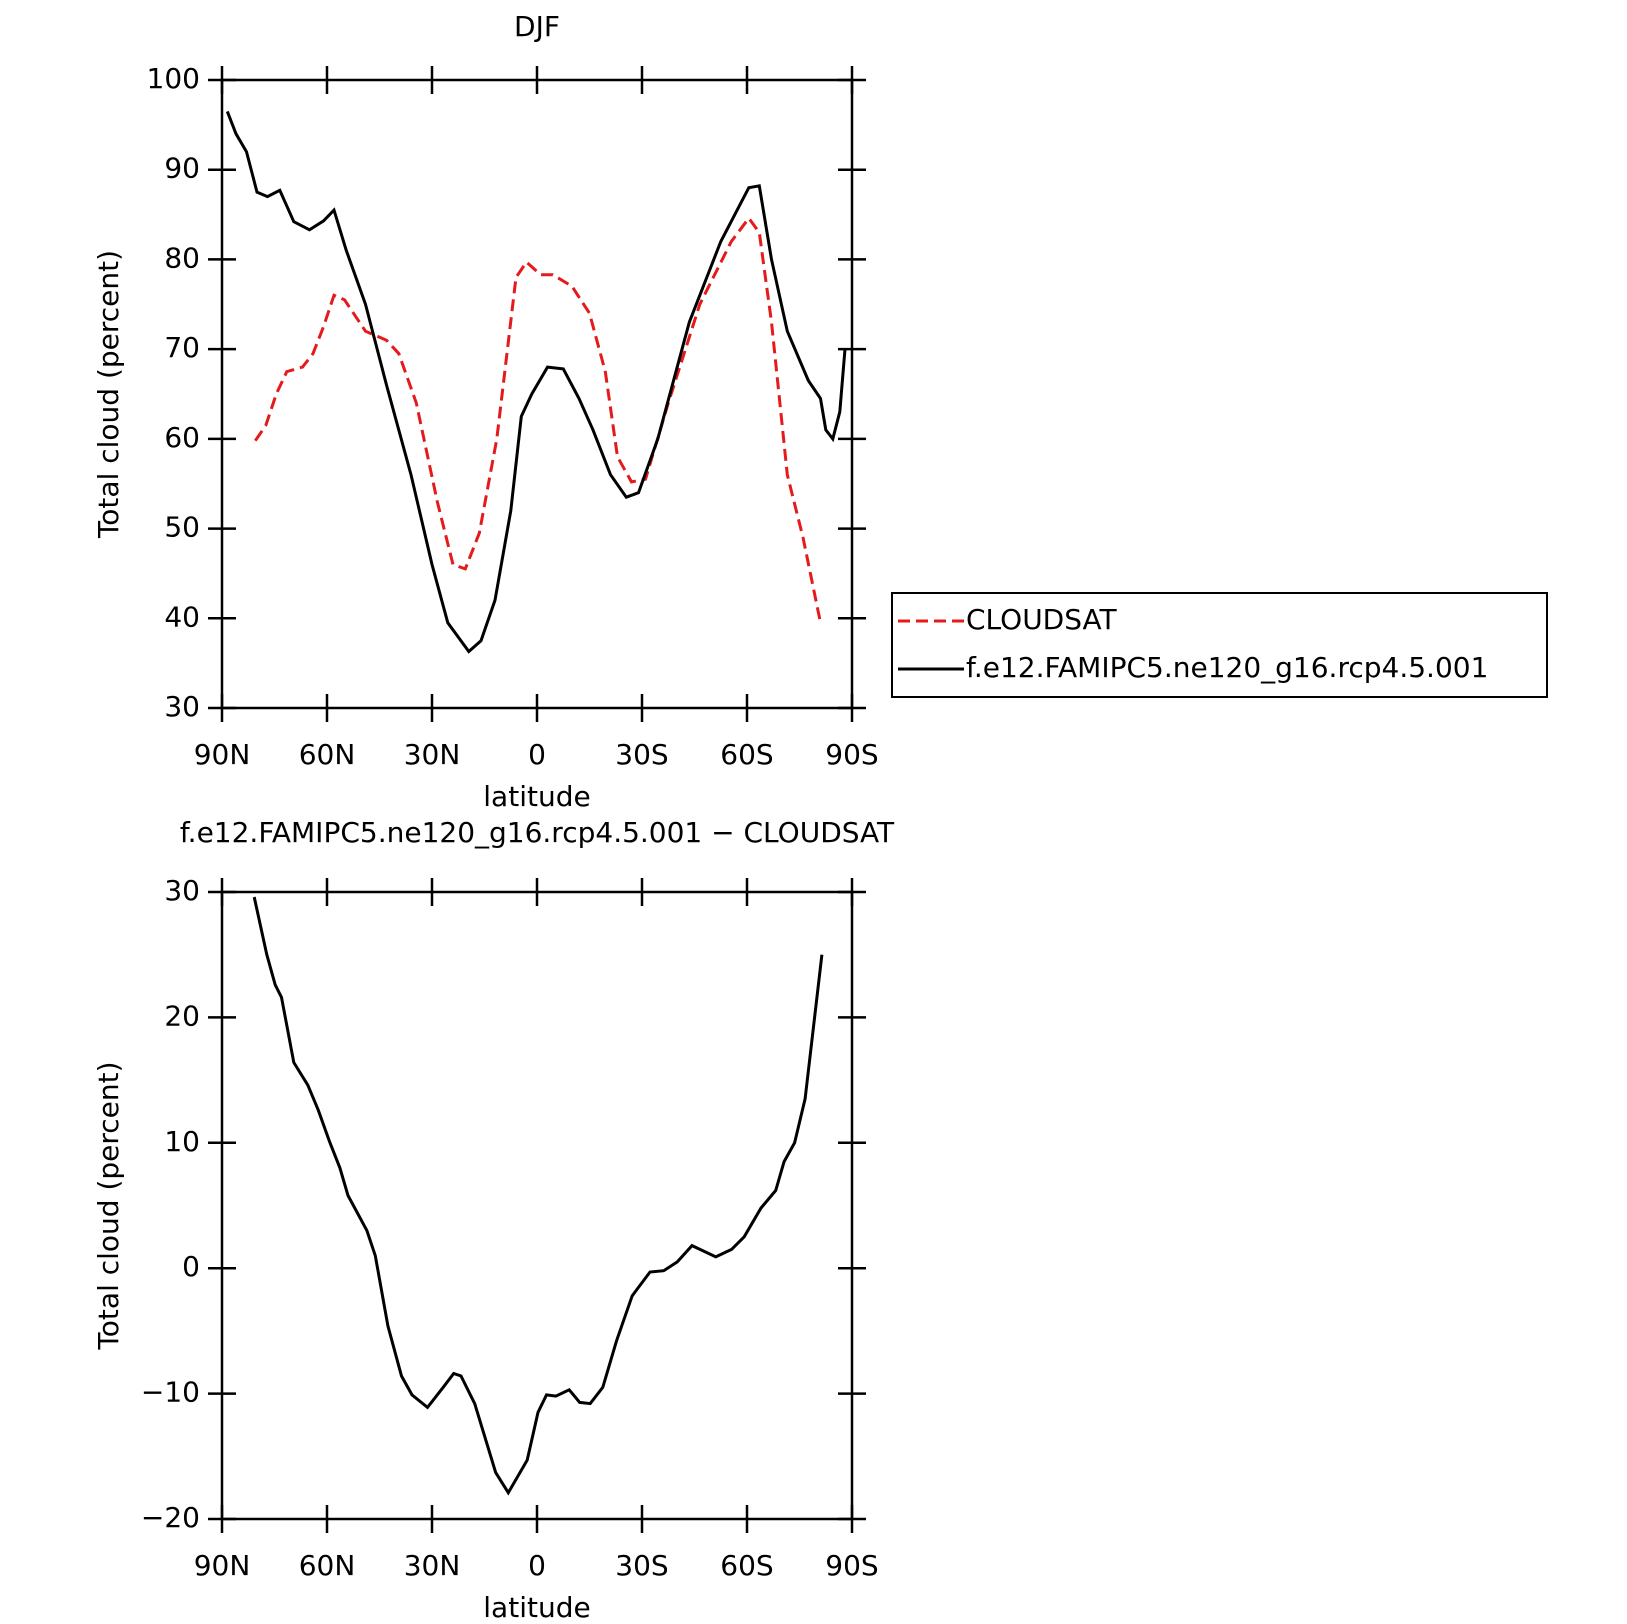 This screenshot has width=1627, height=1624. What do you see at coordinates (182, 1015) in the screenshot?
I see `y-tick-label: 20` at bounding box center [182, 1015].